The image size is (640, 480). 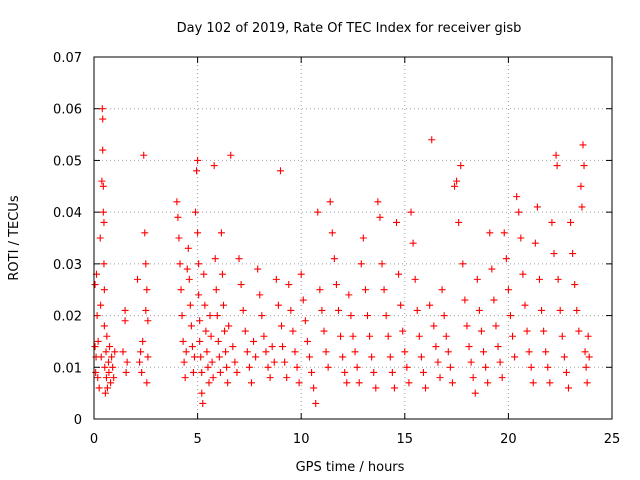 What do you see at coordinates (350, 467) in the screenshot?
I see `x-axis-label: GPS time / hours` at bounding box center [350, 467].